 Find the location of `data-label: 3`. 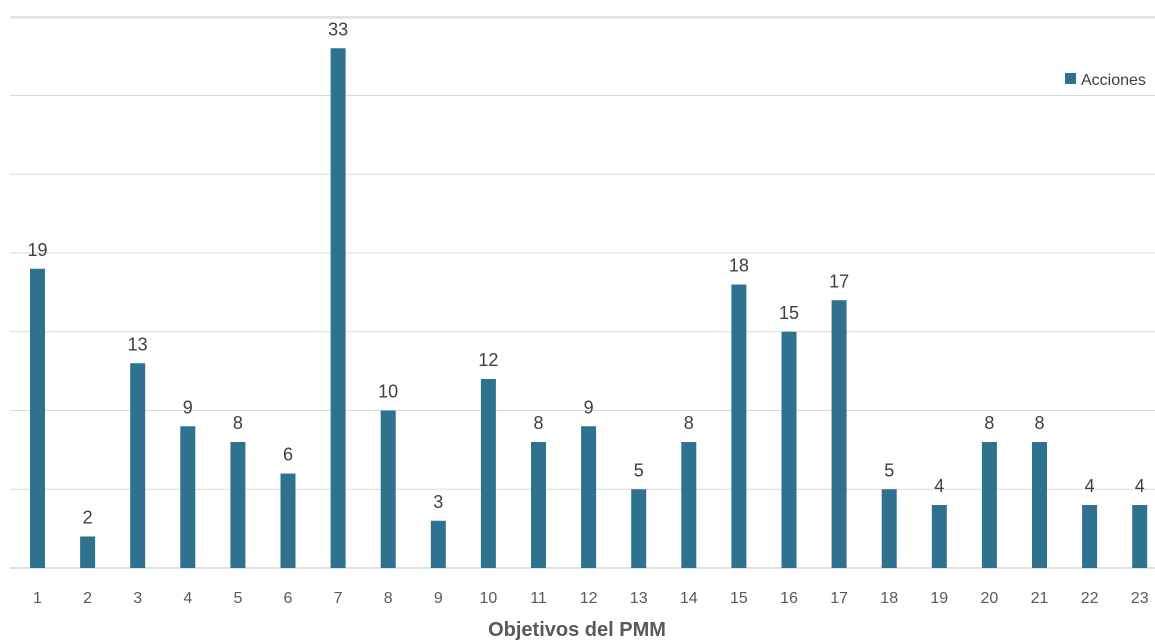

data-label: 3 is located at coordinates (438, 502).